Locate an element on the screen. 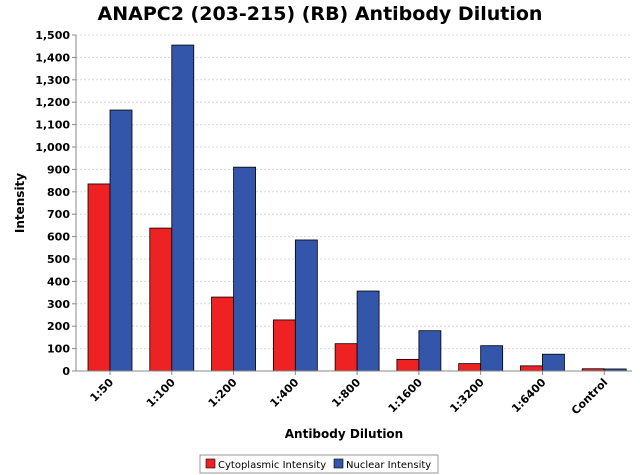 This screenshot has width=640, height=475. legend-label: Cytoplasmic Intensity is located at coordinates (272, 465).